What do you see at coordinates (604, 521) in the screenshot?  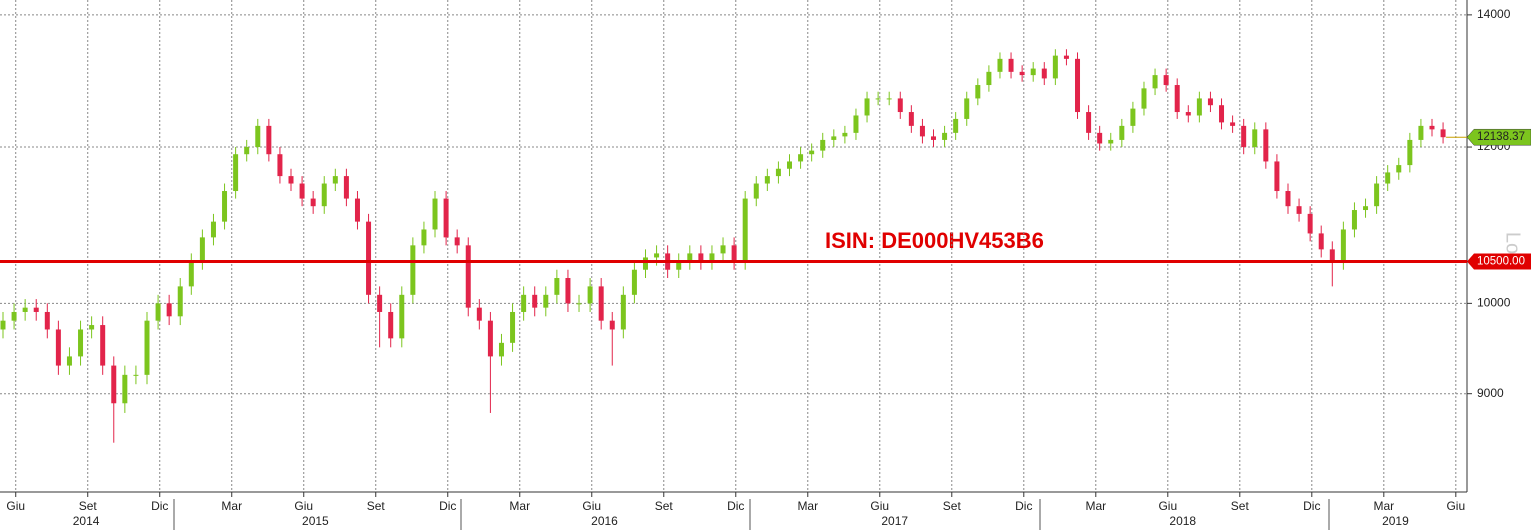 I see `year-label: 2016` at bounding box center [604, 521].